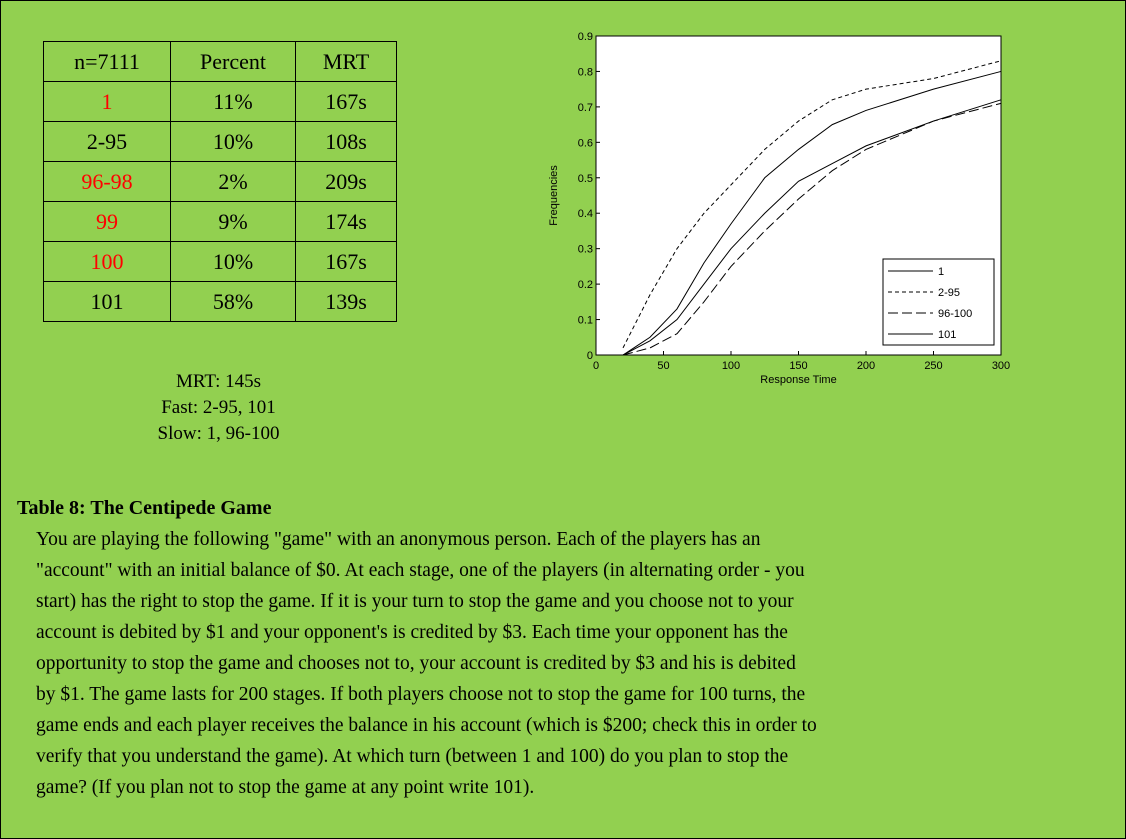  Describe the element at coordinates (585, 72) in the screenshot. I see `y-tick-label: 0.8` at that location.